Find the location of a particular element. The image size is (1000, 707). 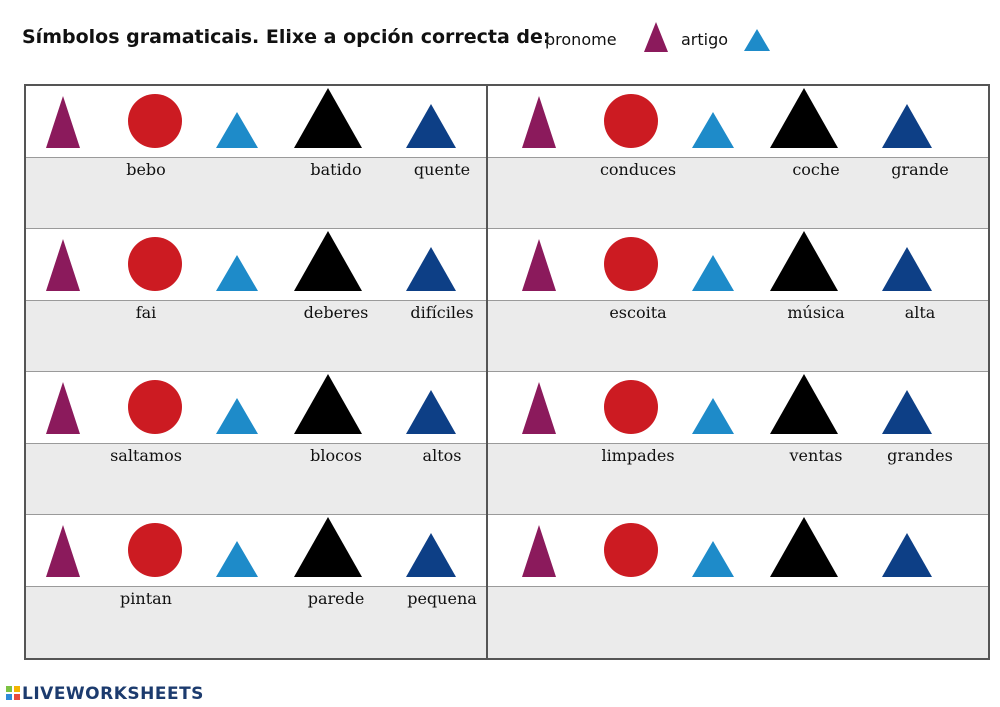

exercise-word: ventas is located at coordinates (816, 455).